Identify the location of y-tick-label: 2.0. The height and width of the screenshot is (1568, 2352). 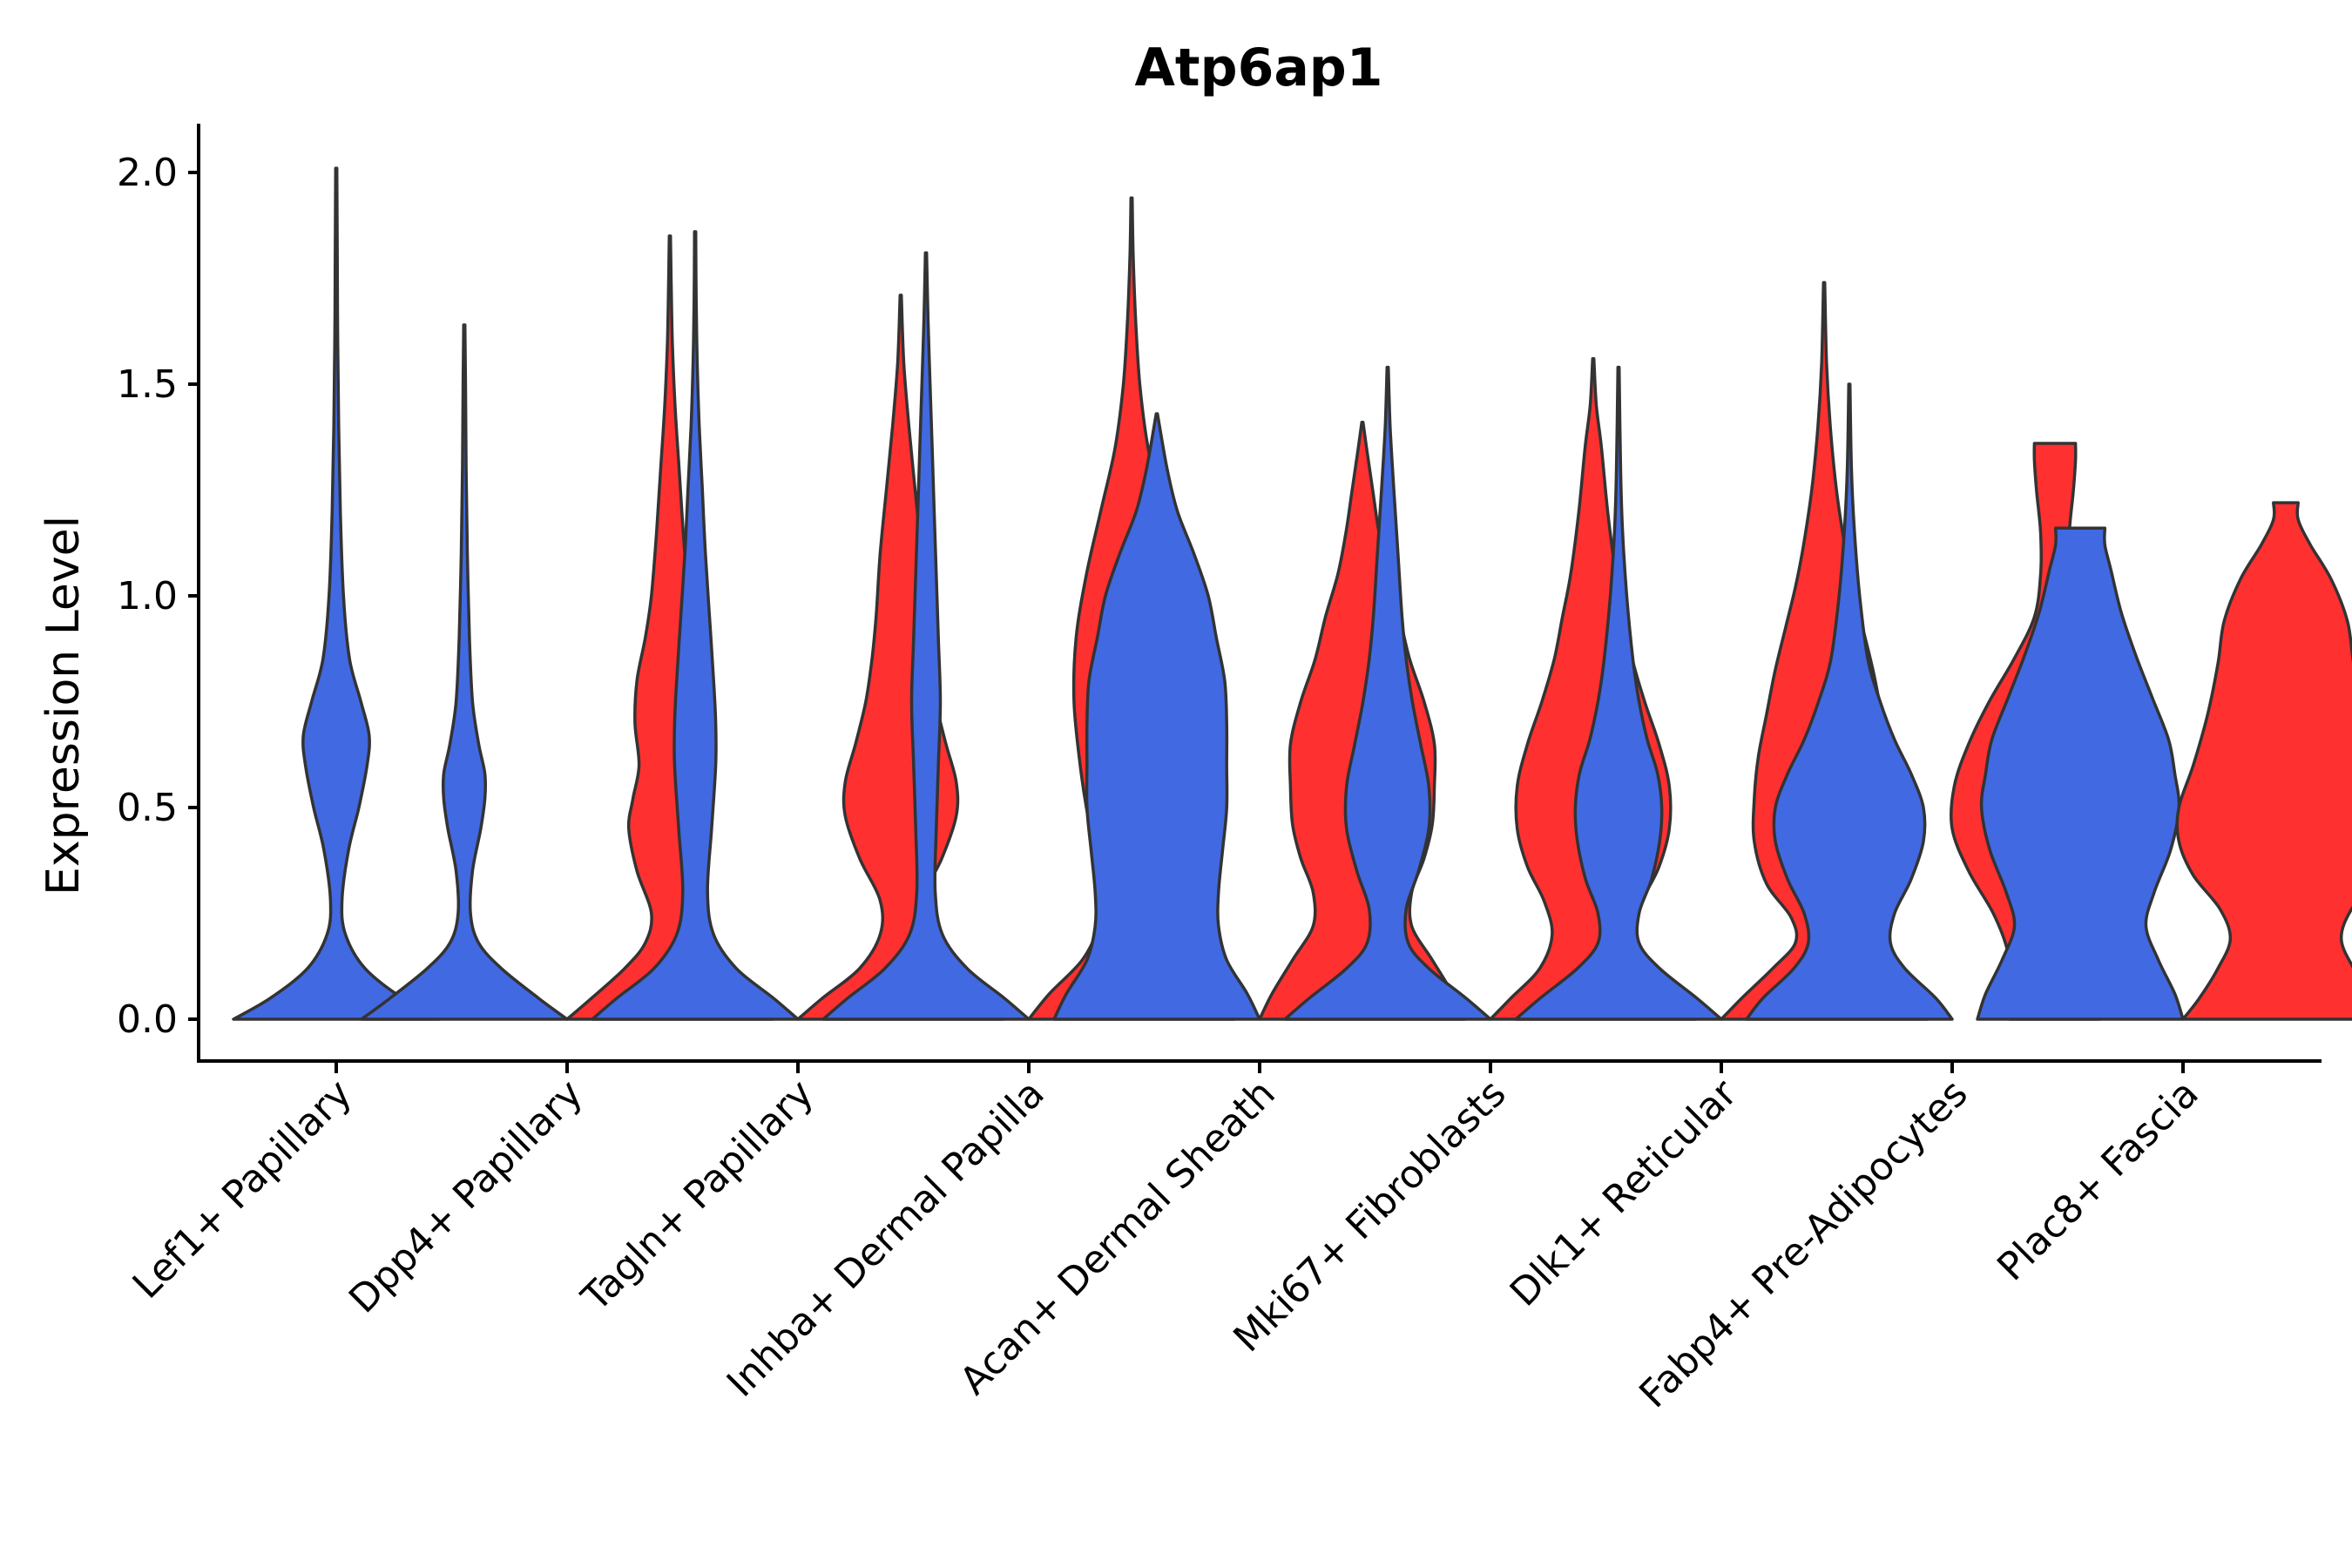
(147, 173).